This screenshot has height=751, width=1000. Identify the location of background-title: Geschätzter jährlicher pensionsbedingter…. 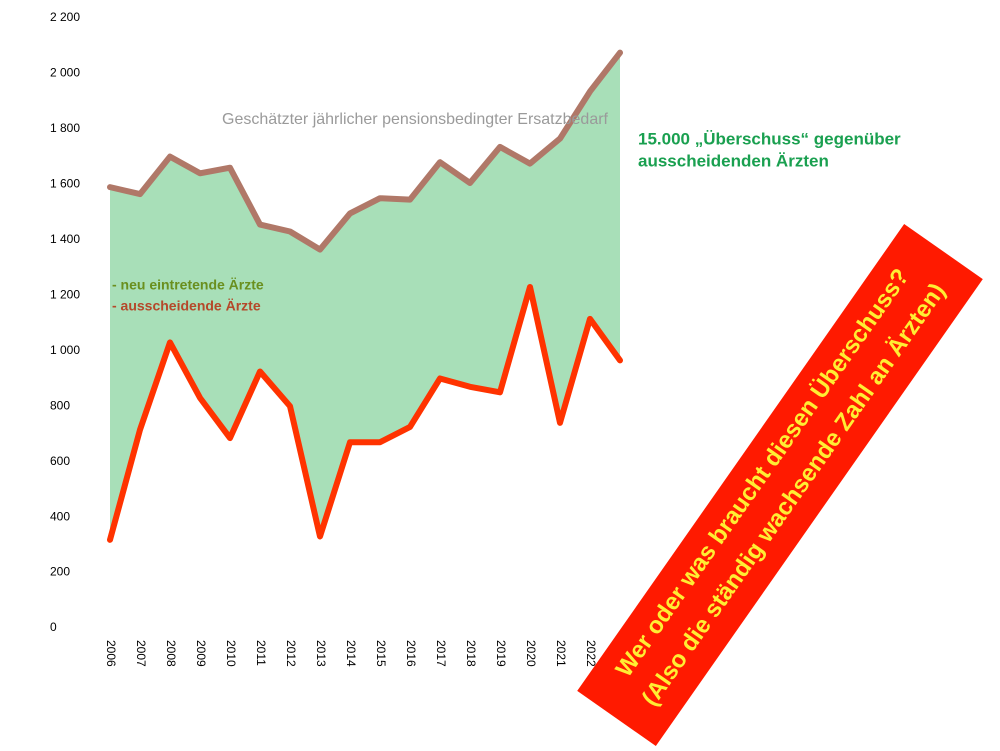
(415, 119).